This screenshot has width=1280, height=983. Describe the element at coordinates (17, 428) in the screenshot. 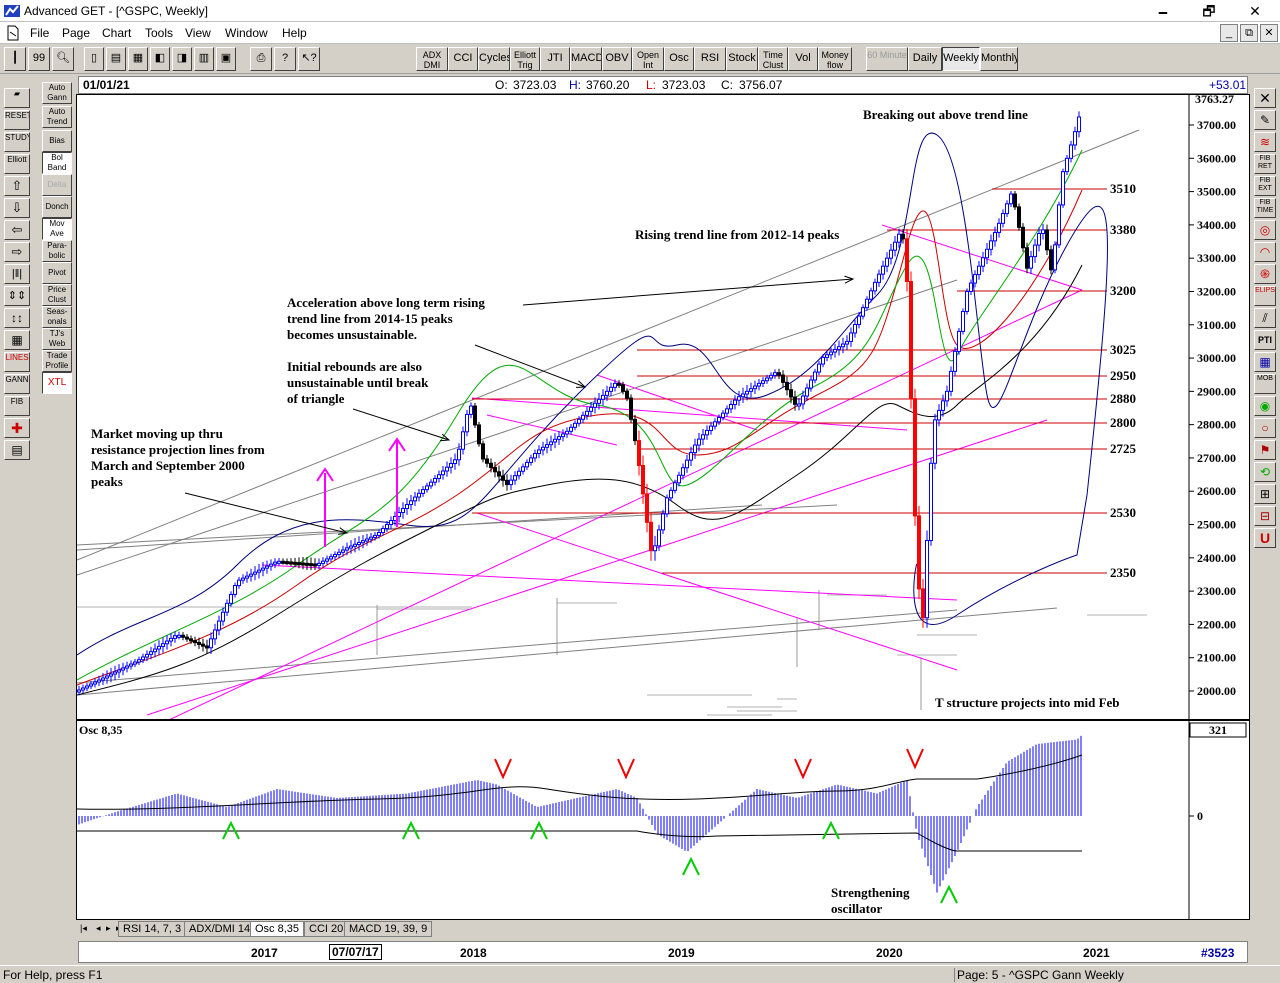

I see `crosshair-icon: ✚` at that location.